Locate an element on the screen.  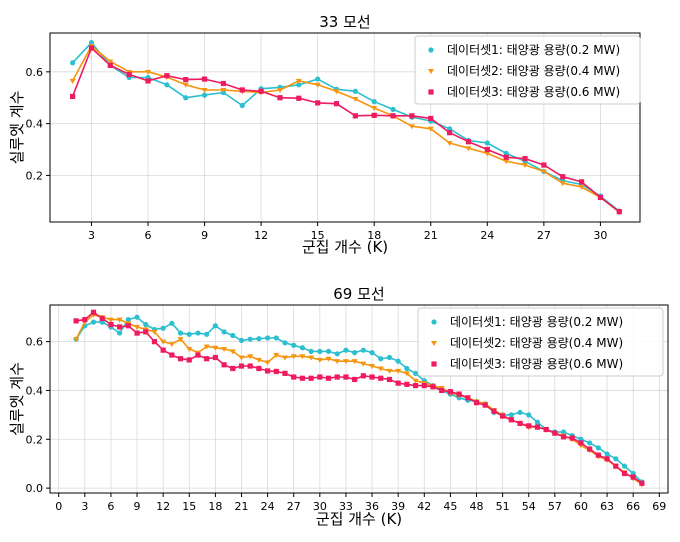
legend-marker-circle is located at coordinates (431, 50).